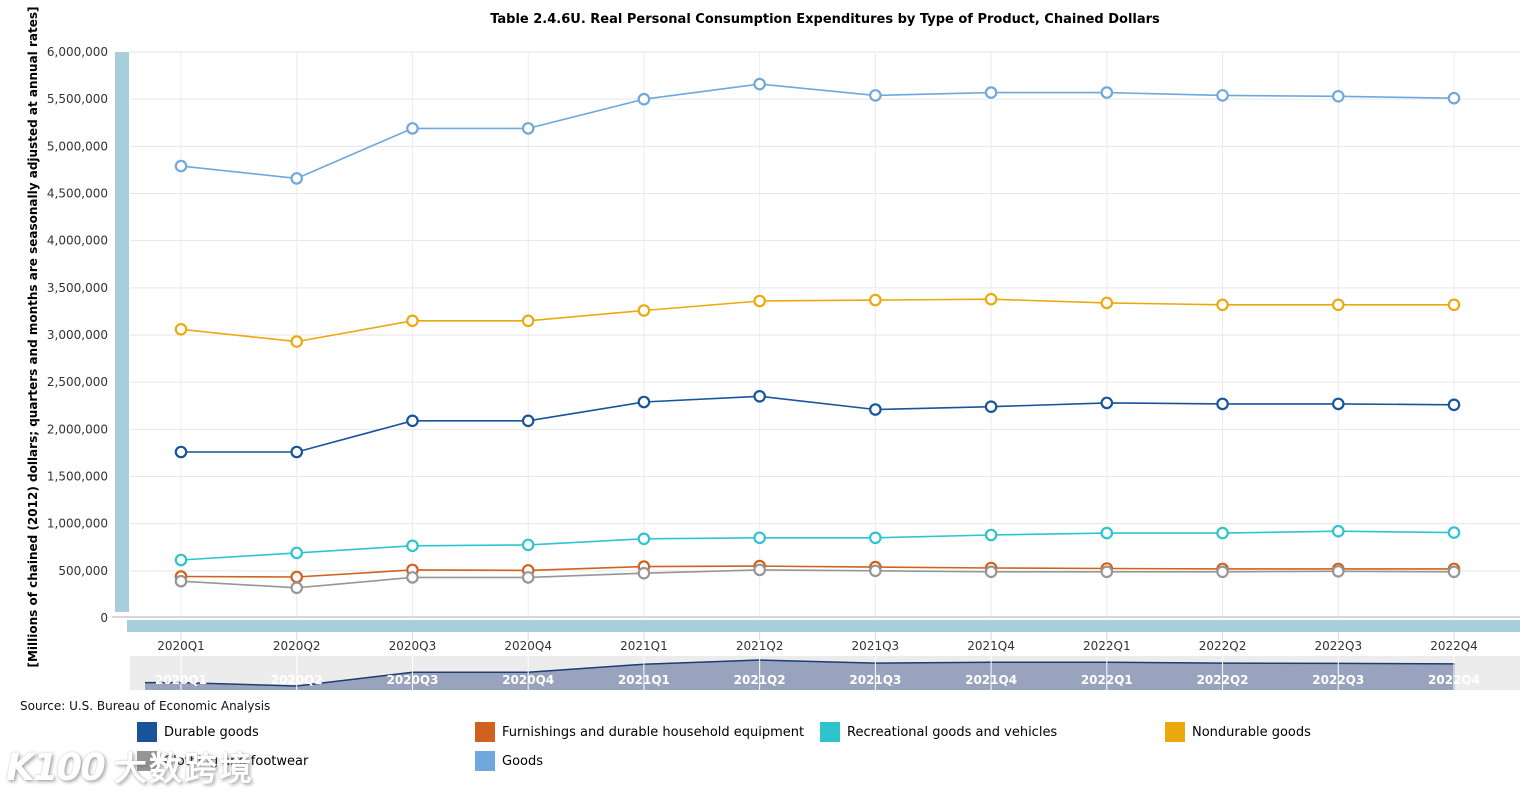 This screenshot has height=800, width=1533. Describe the element at coordinates (1338, 531) in the screenshot. I see `point-recreational-goods-and-vehicles-2022Q3` at that location.